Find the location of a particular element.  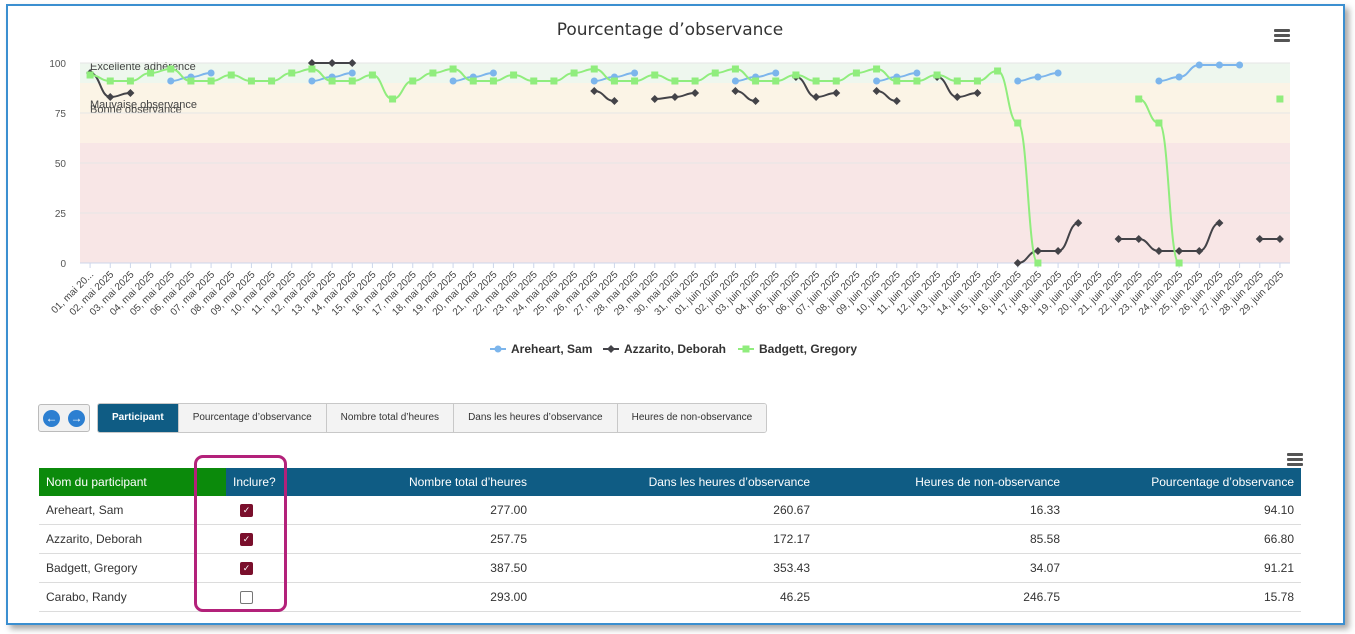

non-observance-hours: 85.58 is located at coordinates (942, 539).